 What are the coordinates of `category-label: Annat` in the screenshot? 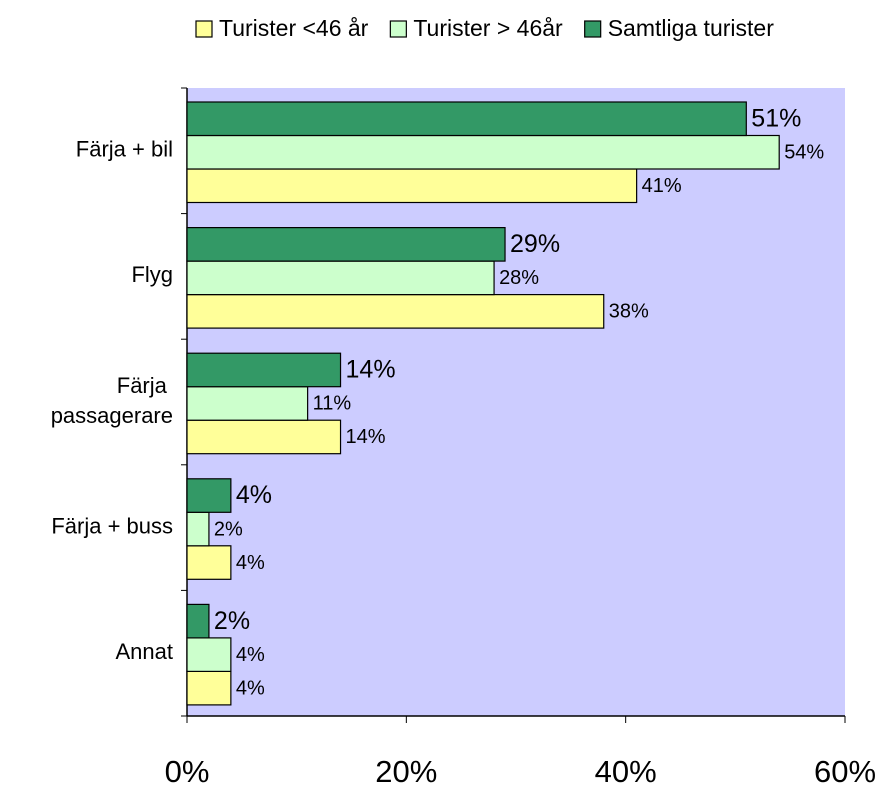 It's located at (145, 651).